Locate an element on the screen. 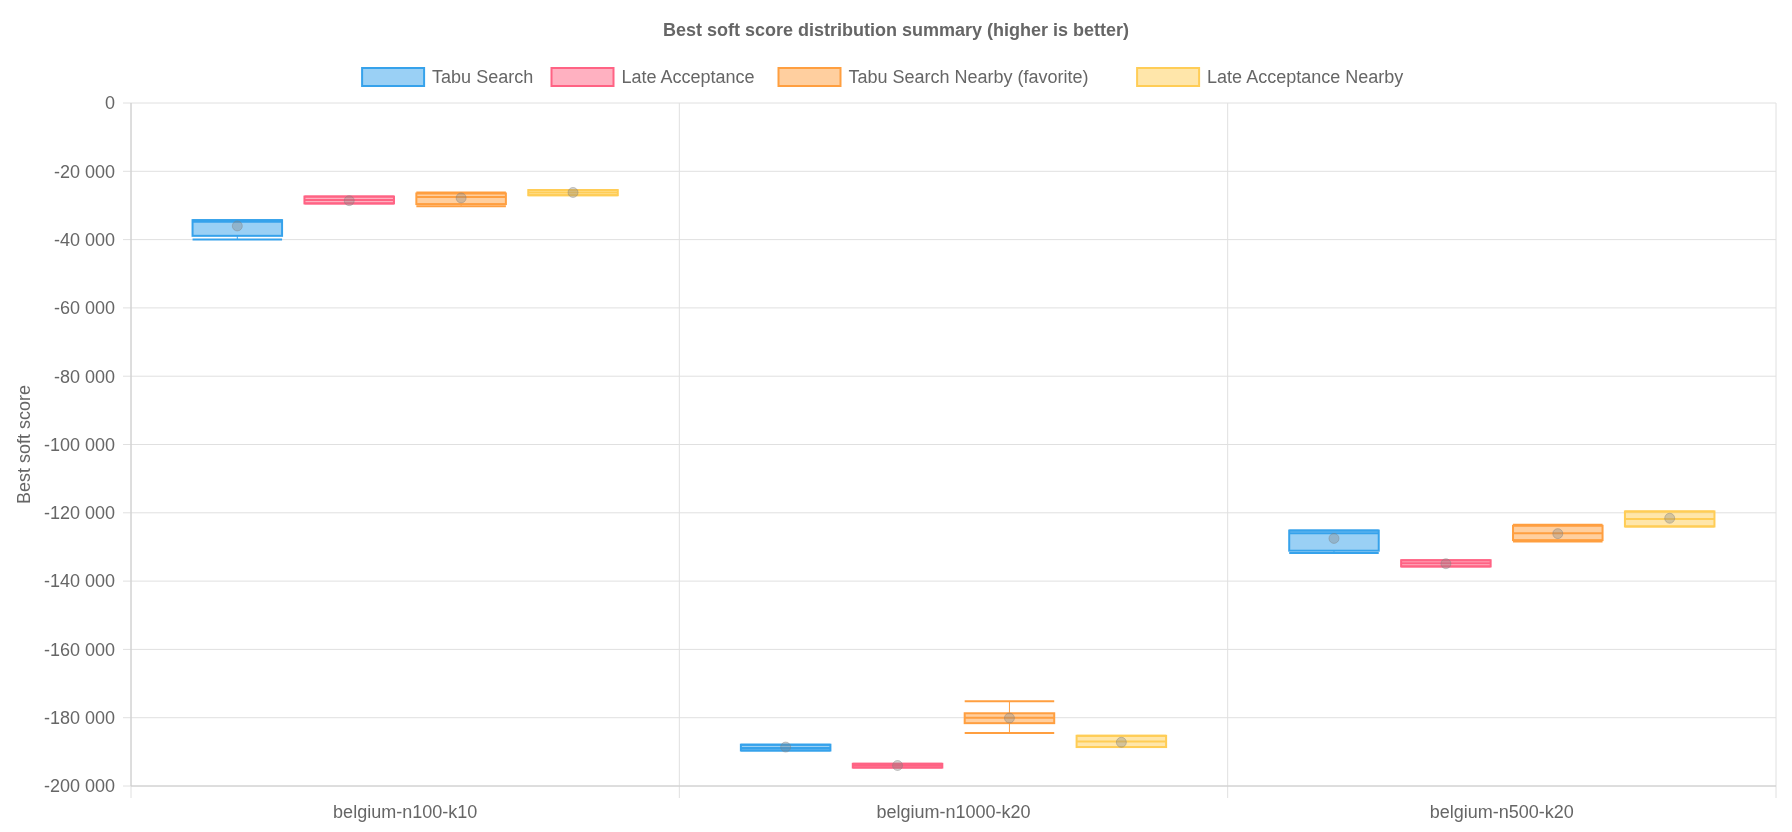 This screenshot has height=832, width=1792. y-axis-title: Best soft score is located at coordinates (24, 444).